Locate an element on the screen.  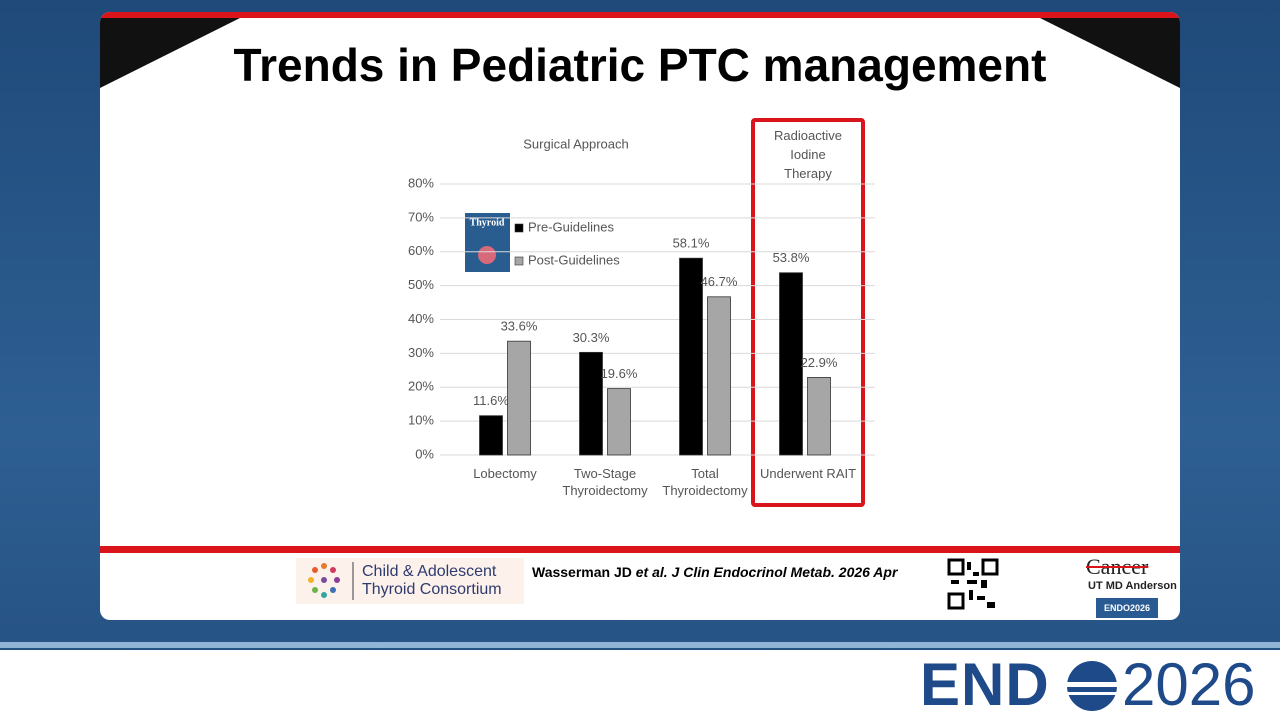
y-tick-label: 20% is located at coordinates (421, 386).